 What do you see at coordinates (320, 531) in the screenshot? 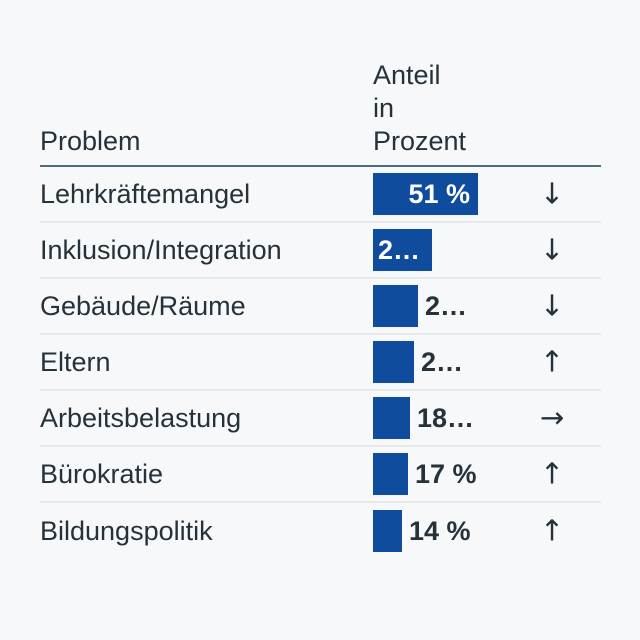
I see `table-row: Bildungspolitik 14 % ↑` at bounding box center [320, 531].